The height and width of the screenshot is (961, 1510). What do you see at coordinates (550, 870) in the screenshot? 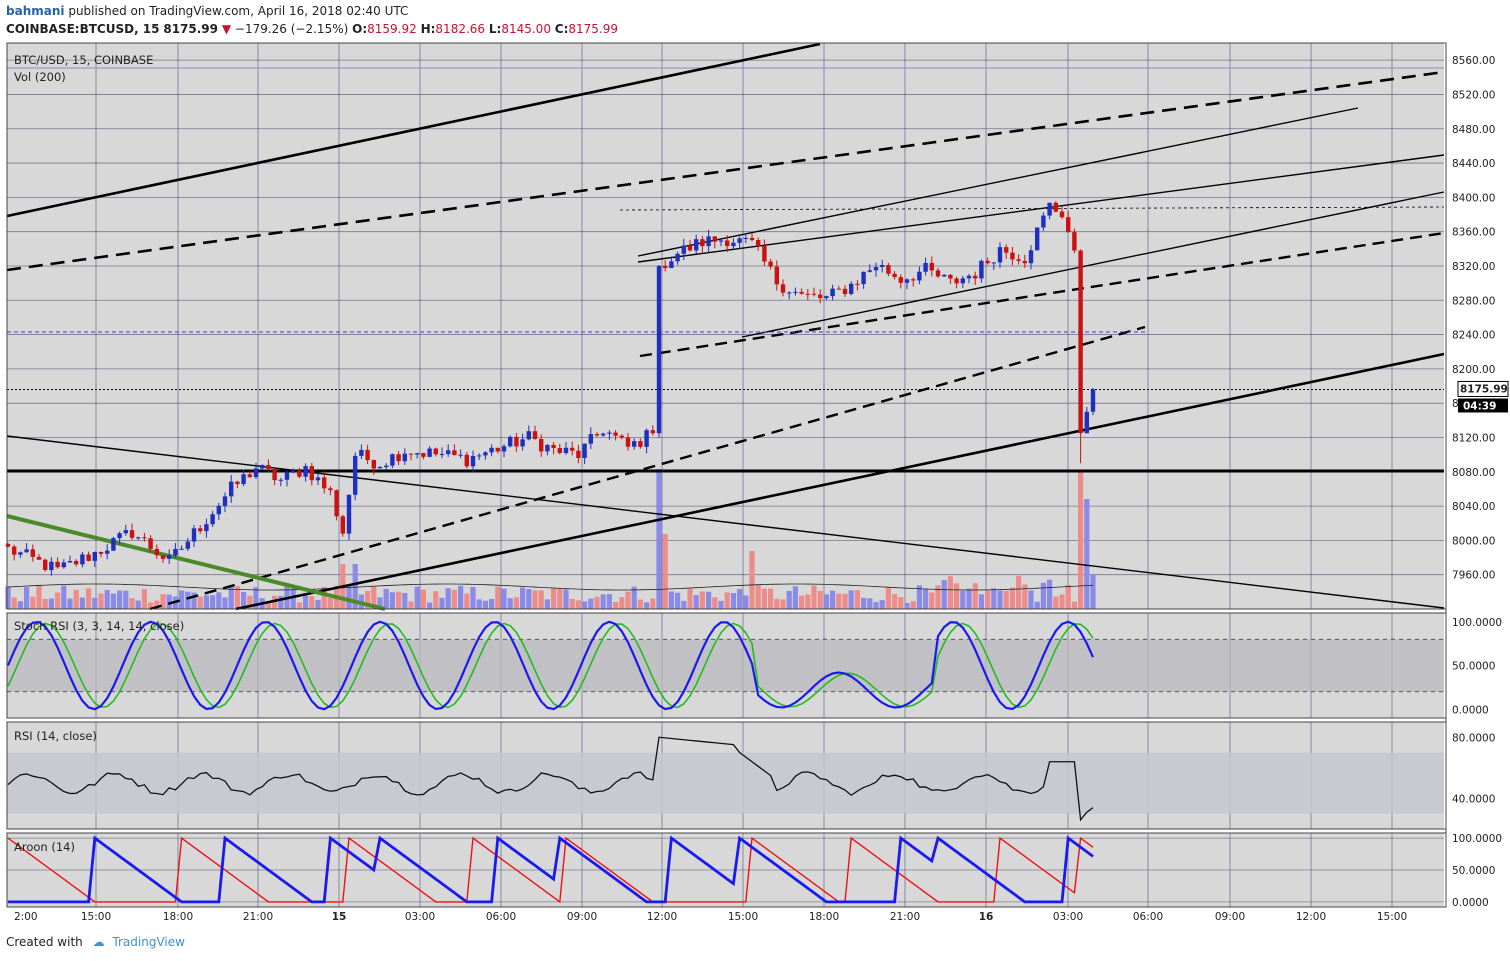
I see `aroon-down-line` at bounding box center [550, 870].